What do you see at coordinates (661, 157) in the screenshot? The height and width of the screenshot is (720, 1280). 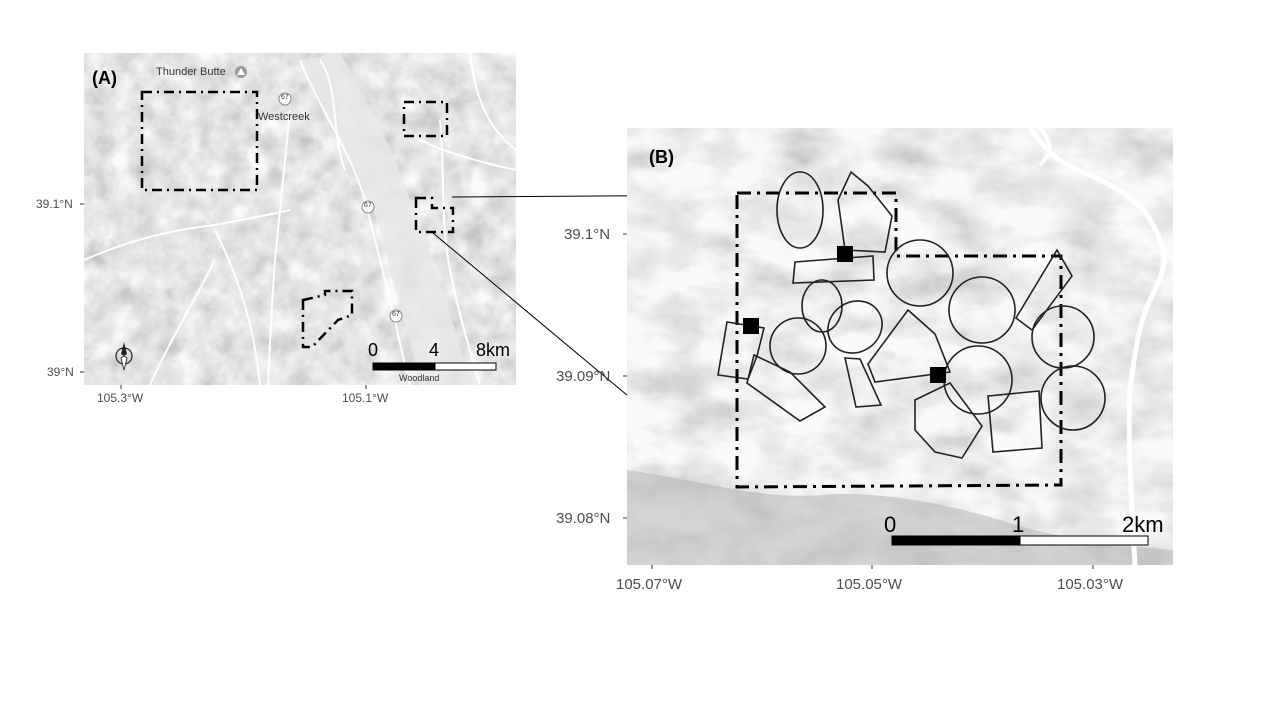 I see `panel-b-tag: (B)` at bounding box center [661, 157].